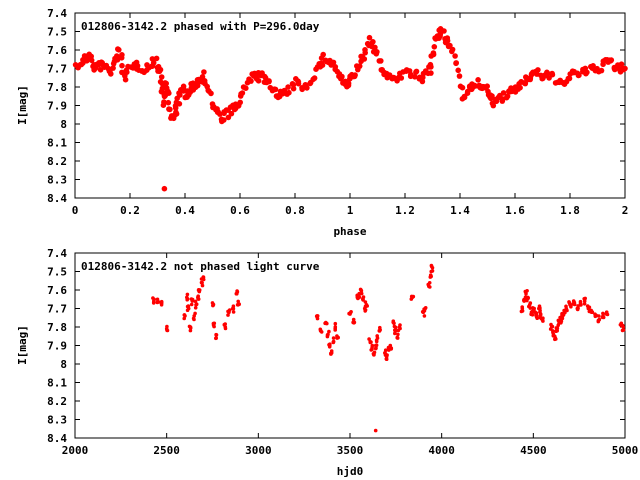 Image resolution: width=640 pixels, height=480 pixels. I want to click on x-tick-label: 1.4, so click(460, 210).